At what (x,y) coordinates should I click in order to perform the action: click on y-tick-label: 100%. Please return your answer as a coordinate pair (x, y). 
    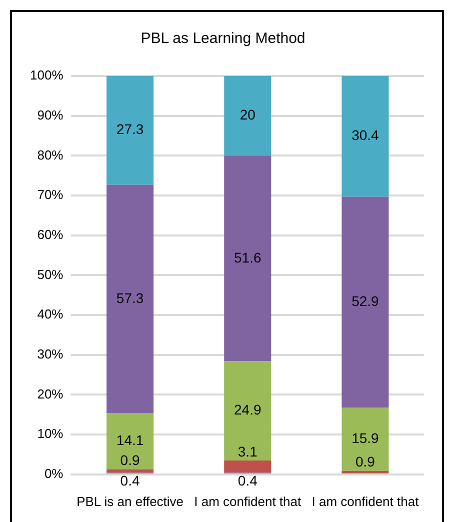
    Looking at the image, I should click on (47, 75).